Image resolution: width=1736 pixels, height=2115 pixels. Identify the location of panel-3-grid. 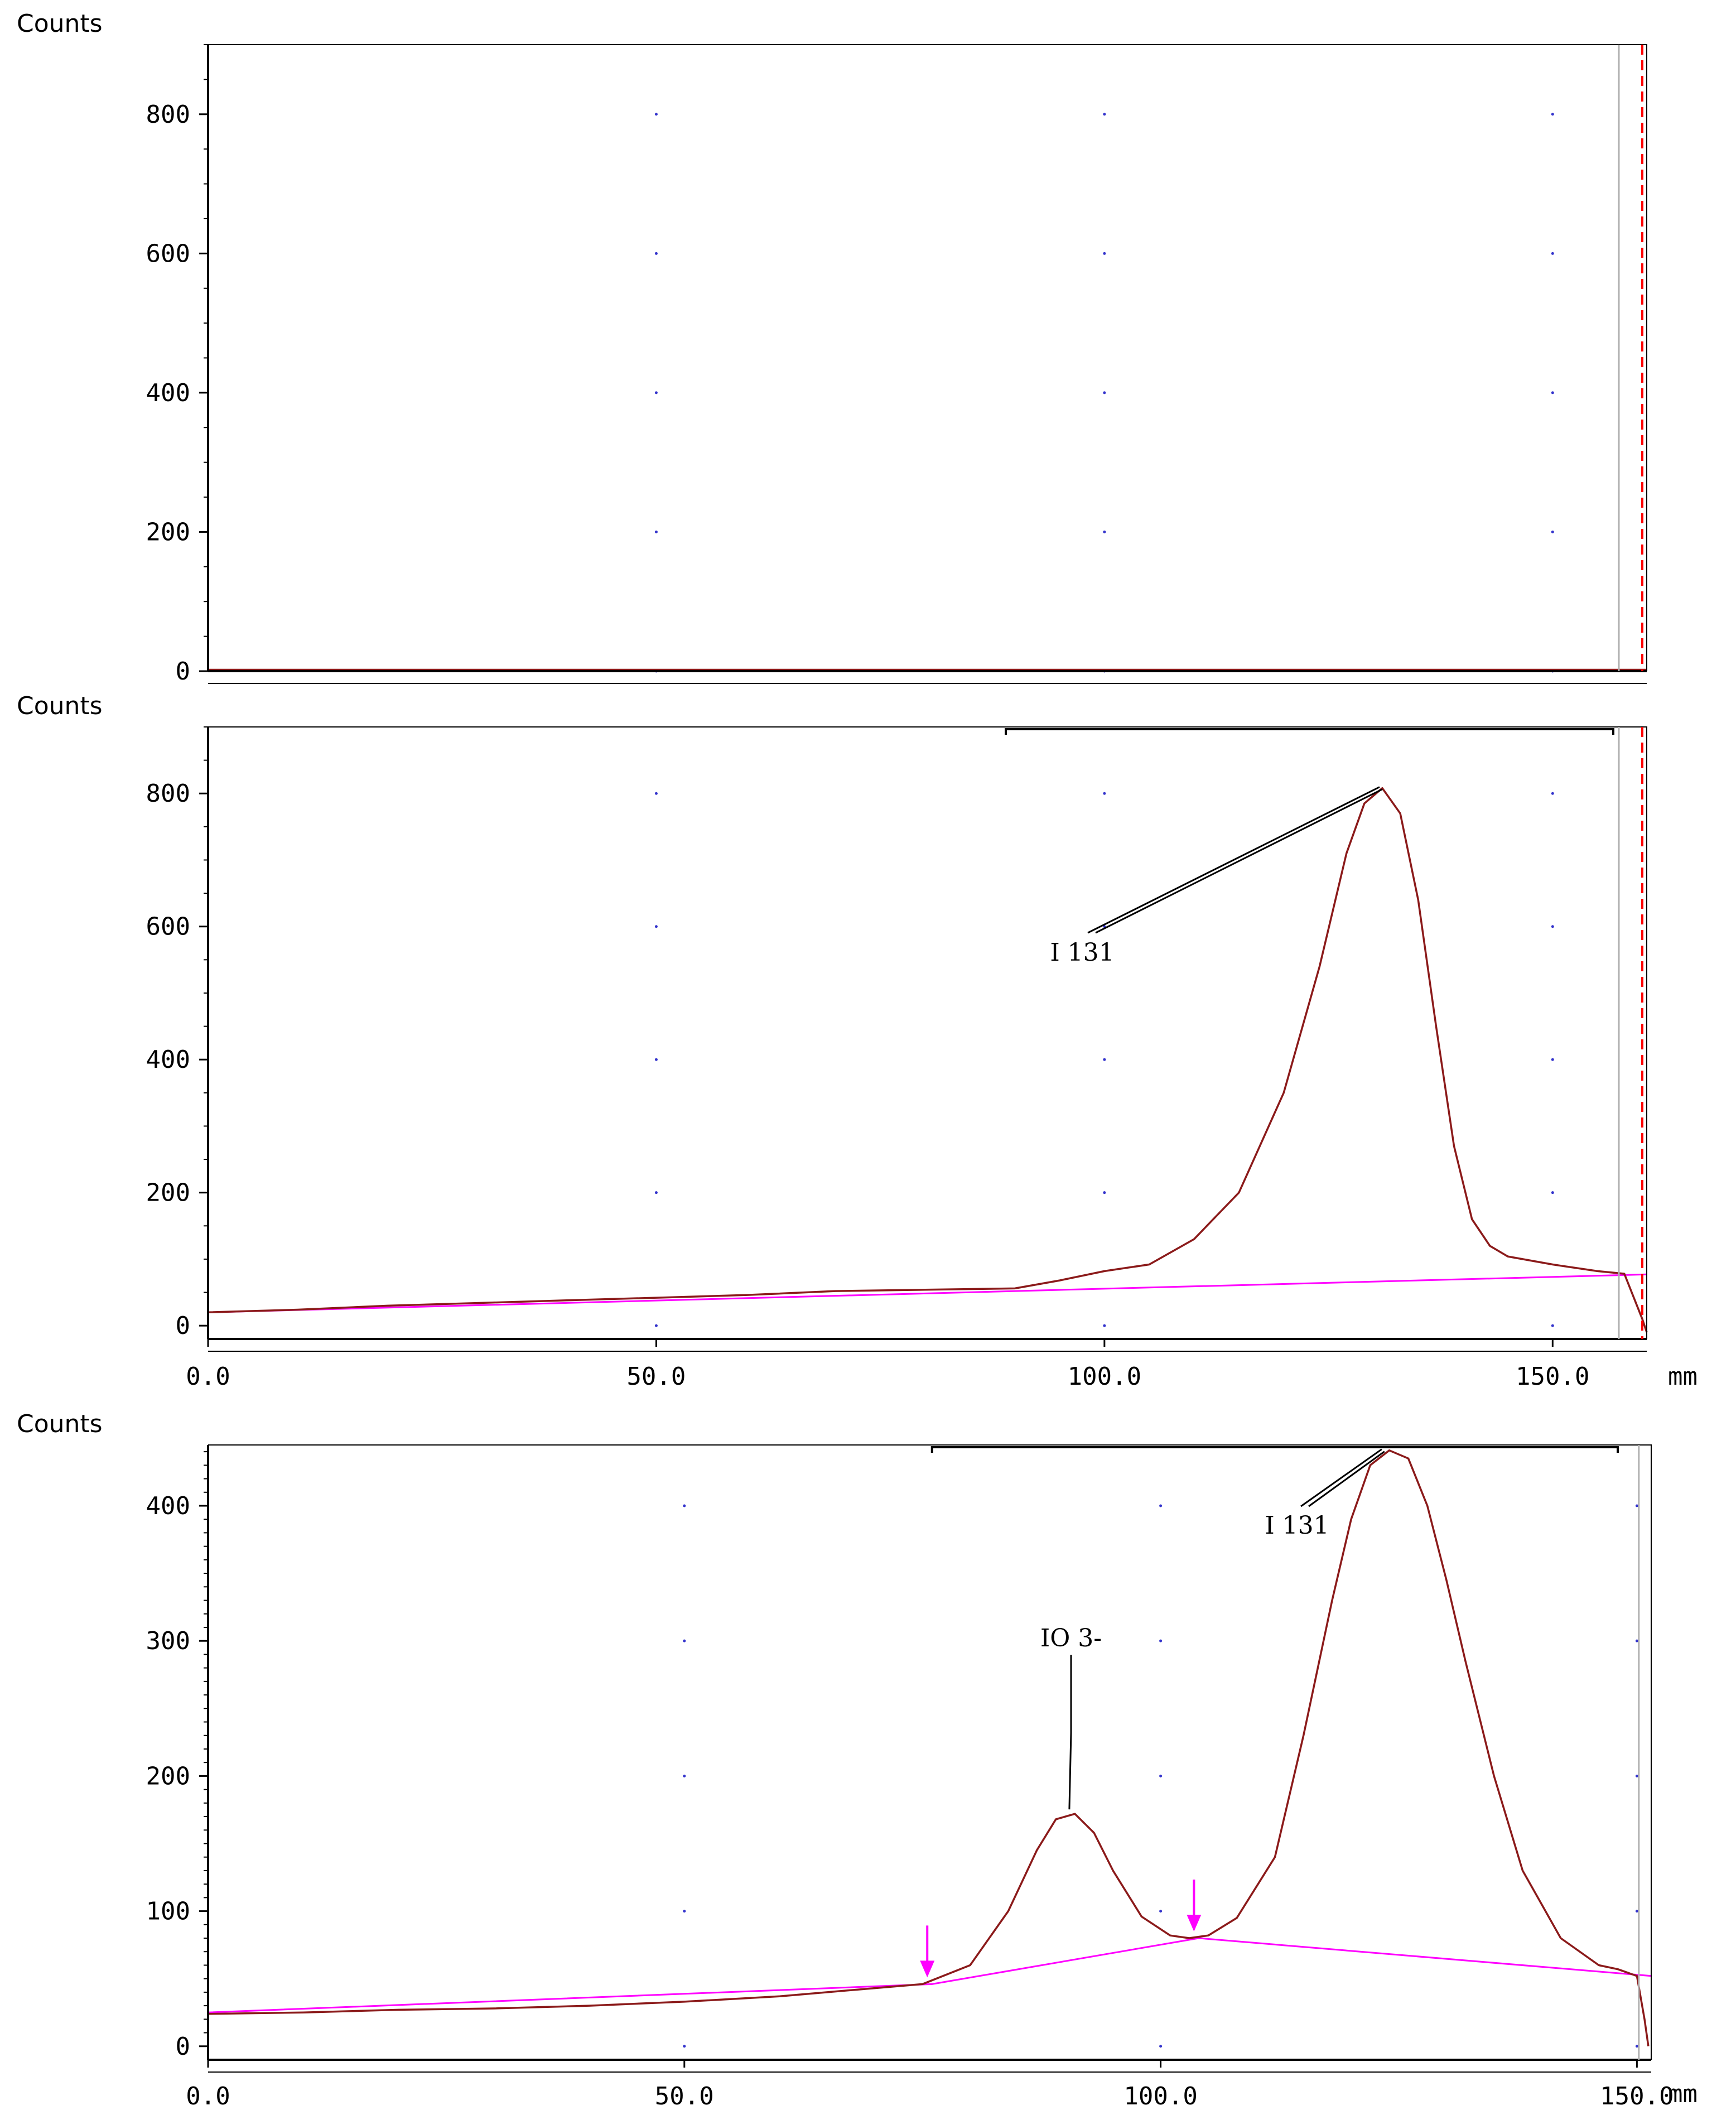
(1160, 1776).